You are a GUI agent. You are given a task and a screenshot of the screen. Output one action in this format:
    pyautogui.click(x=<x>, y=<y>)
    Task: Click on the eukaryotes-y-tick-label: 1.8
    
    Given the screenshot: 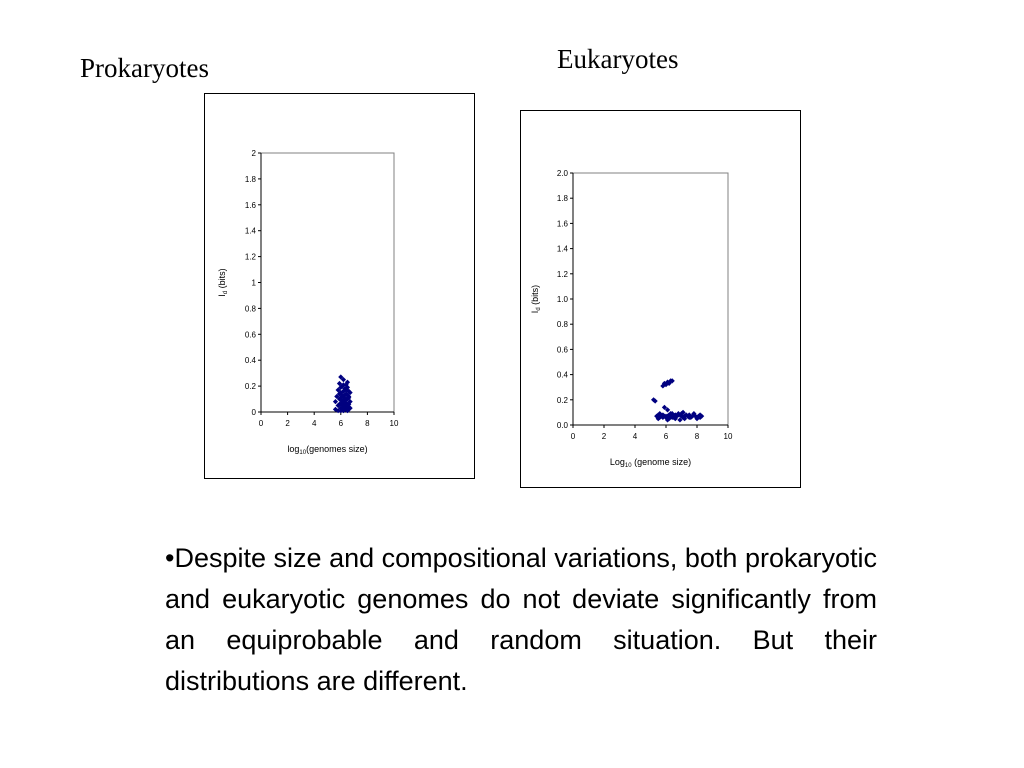 What is the action you would take?
    pyautogui.click(x=563, y=198)
    